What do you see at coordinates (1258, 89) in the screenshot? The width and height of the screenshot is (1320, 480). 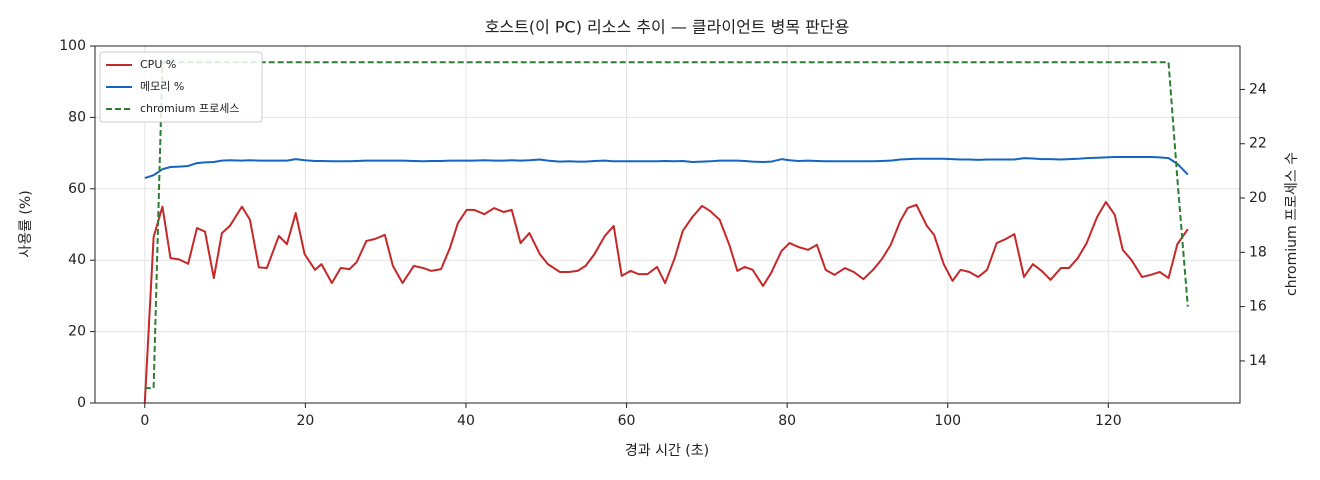 I see `y2-tick-label: 24` at bounding box center [1258, 89].